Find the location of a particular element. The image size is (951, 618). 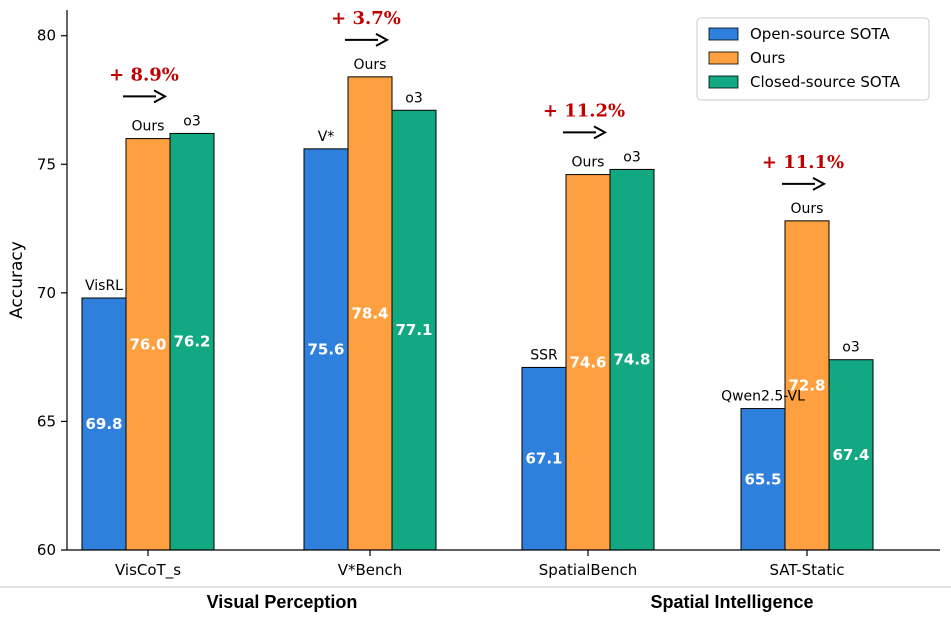

legend-frame is located at coordinates (813, 59).